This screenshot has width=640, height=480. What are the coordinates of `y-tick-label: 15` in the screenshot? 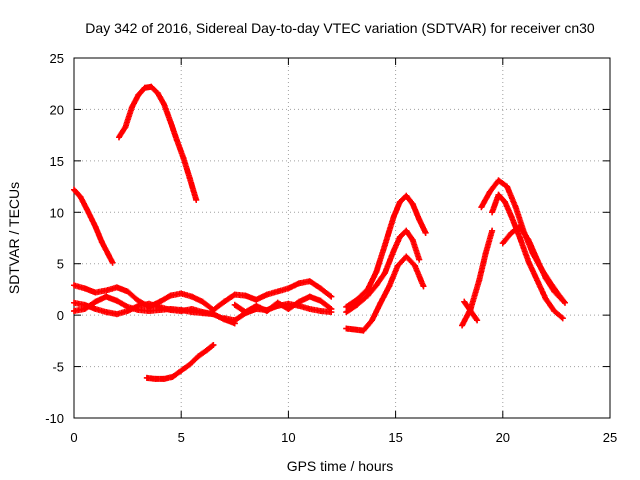 It's located at (57, 161).